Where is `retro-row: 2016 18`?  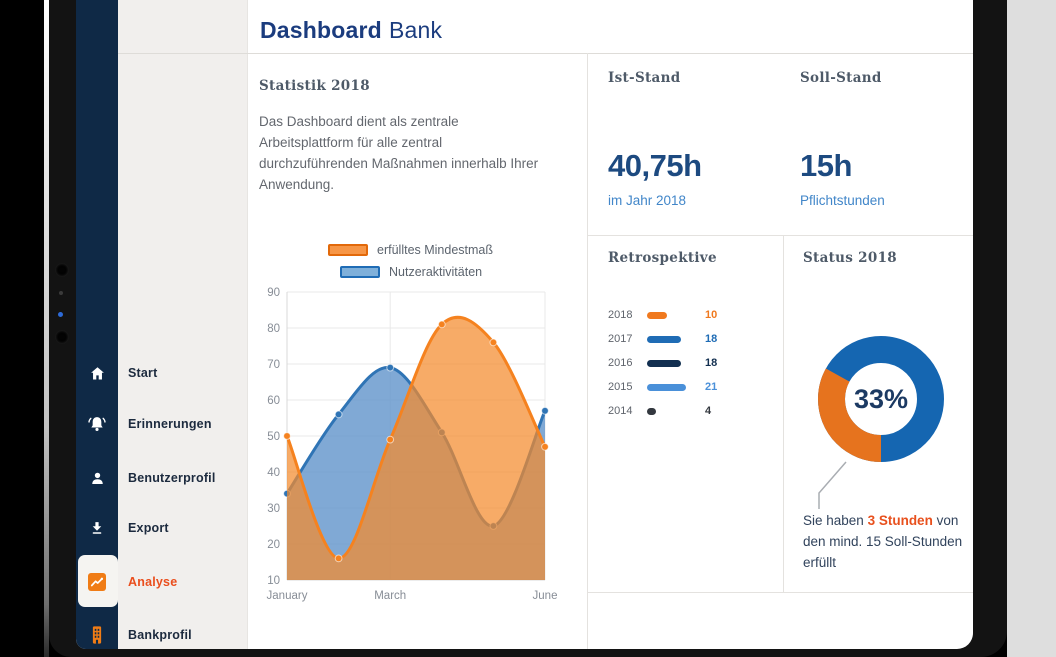 retro-row: 2016 18 is located at coordinates (698, 363).